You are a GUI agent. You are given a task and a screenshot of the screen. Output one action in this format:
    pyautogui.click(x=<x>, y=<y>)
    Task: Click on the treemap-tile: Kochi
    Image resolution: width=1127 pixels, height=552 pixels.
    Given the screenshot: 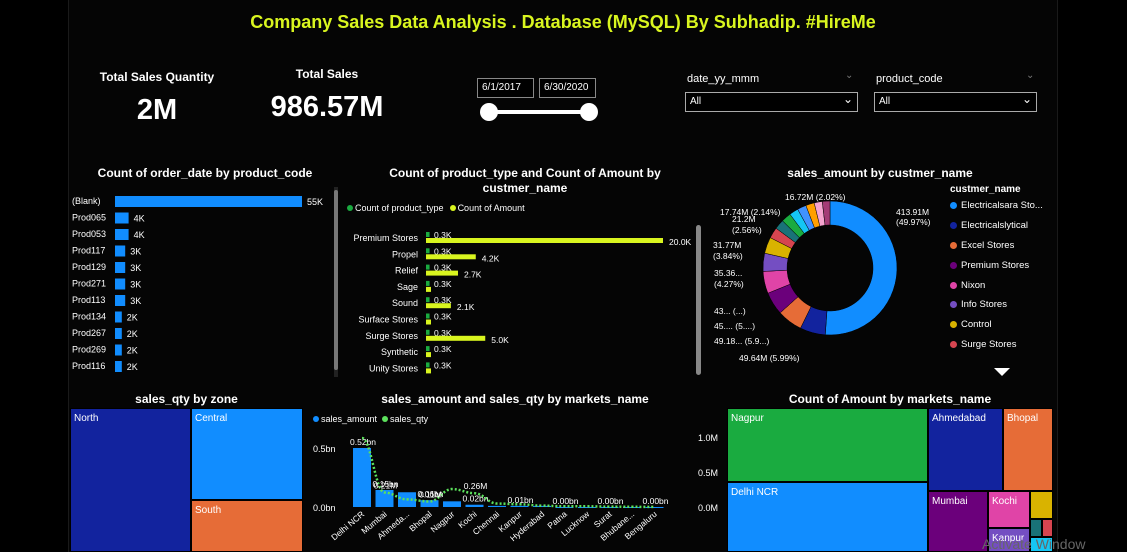 What is the action you would take?
    pyautogui.click(x=1009, y=509)
    